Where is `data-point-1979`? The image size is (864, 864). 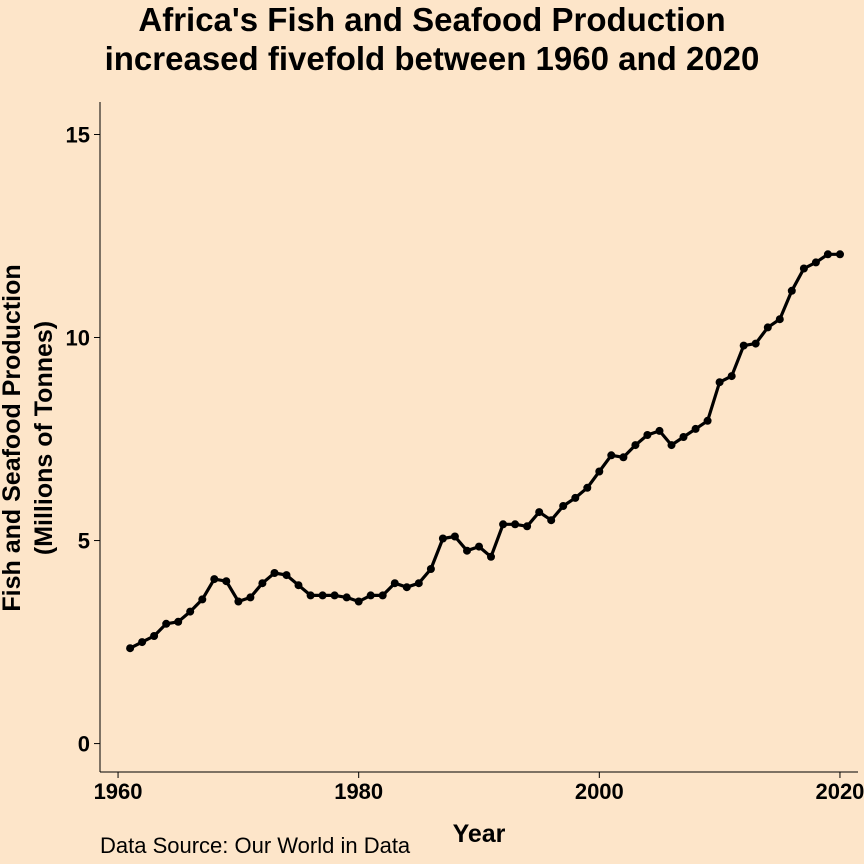 data-point-1979 is located at coordinates (346, 597).